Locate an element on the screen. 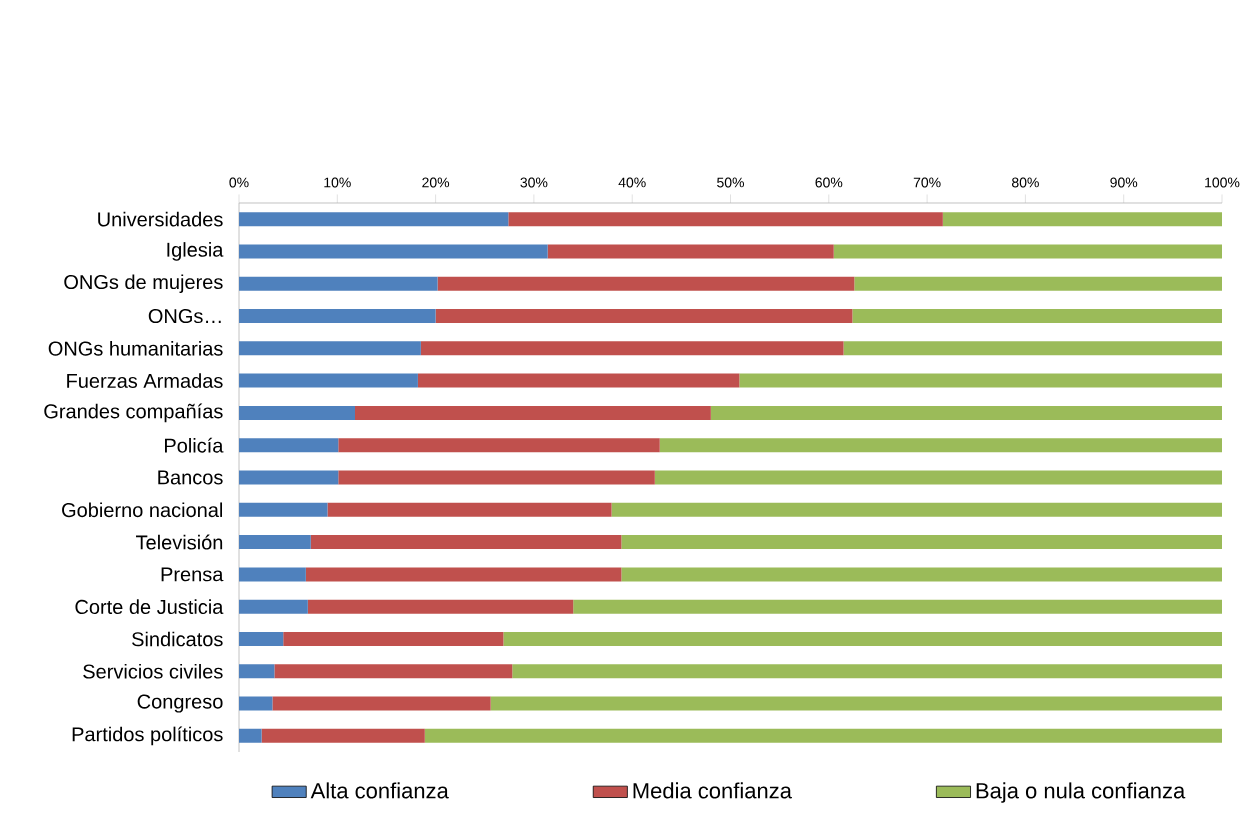 Image resolution: width=1252 pixels, height=836 pixels. x-tick-label: 0% is located at coordinates (239, 182).